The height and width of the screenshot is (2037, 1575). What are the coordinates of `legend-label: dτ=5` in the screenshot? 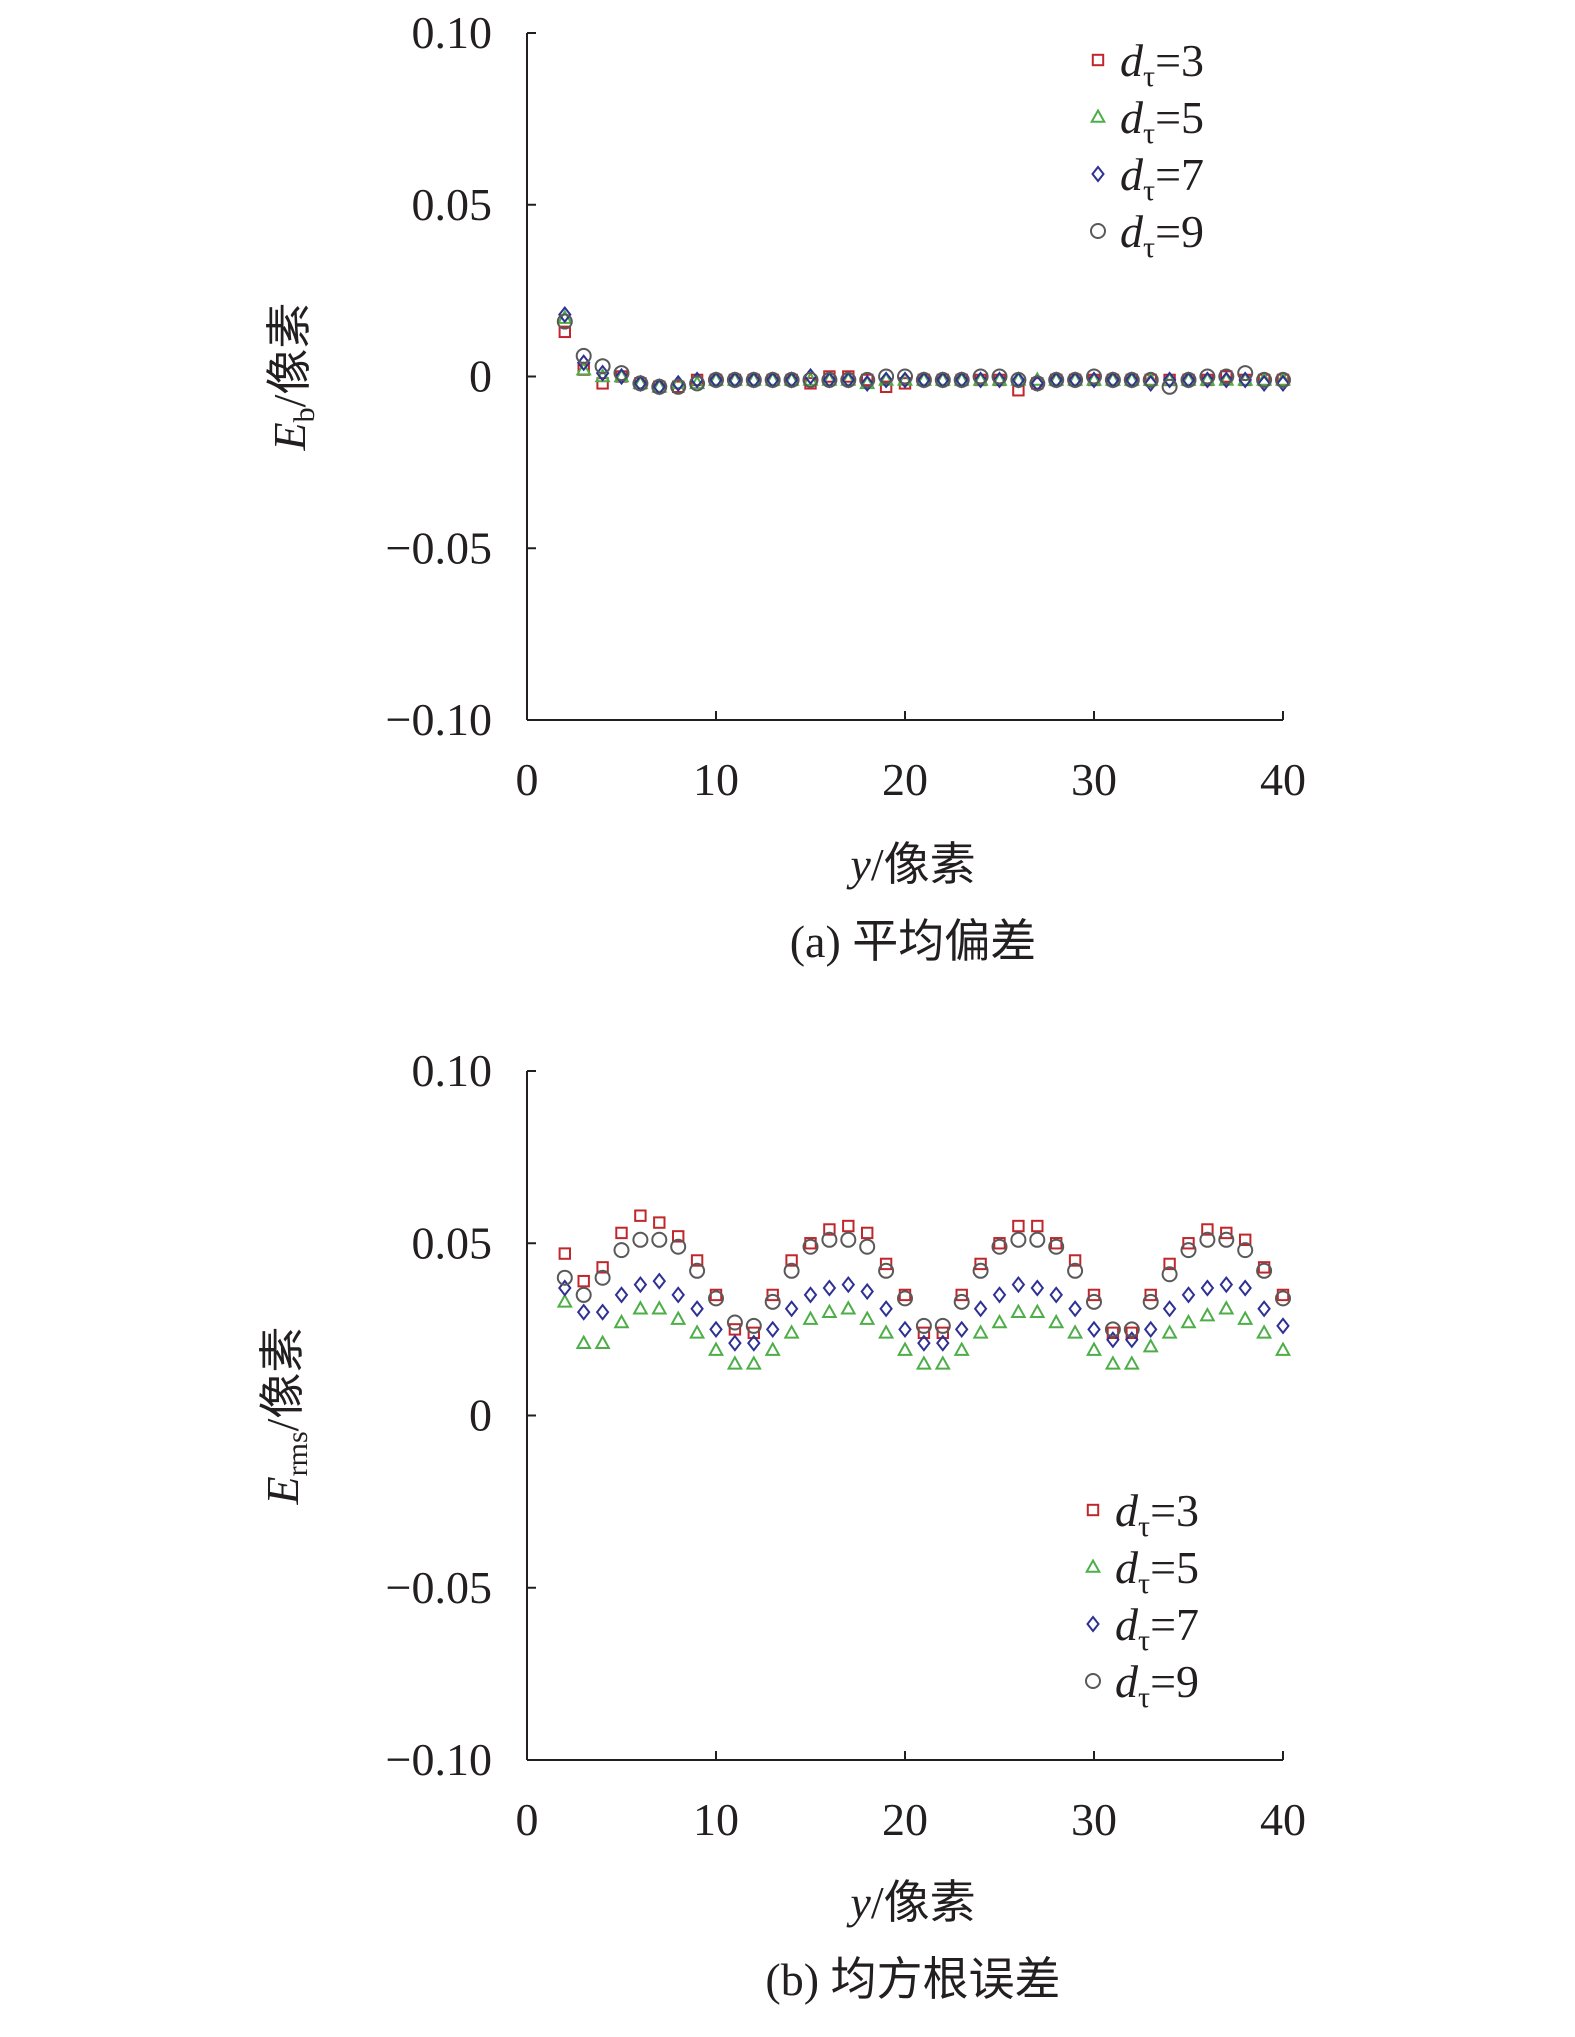 It's located at (1157, 1571).